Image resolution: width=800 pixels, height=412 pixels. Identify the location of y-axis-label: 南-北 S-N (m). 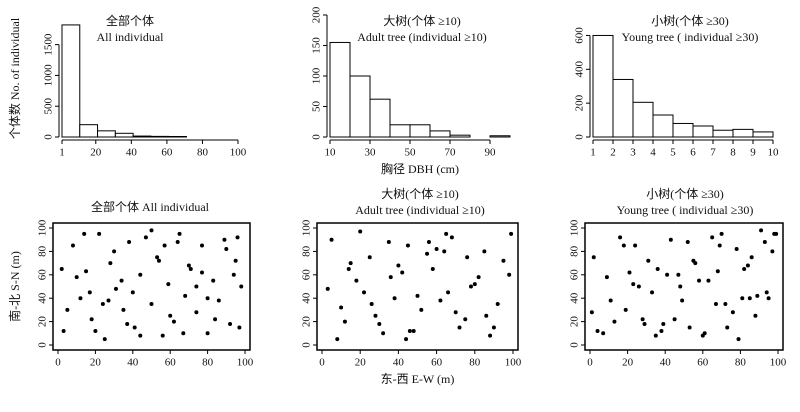
(14, 286).